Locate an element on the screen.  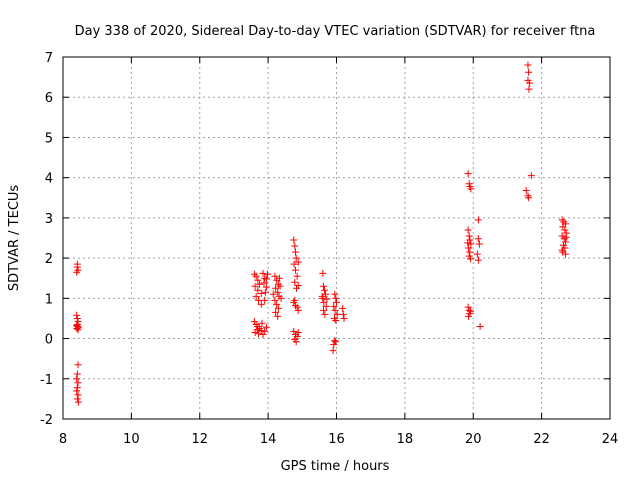
x-tick-label: 24 is located at coordinates (610, 439).